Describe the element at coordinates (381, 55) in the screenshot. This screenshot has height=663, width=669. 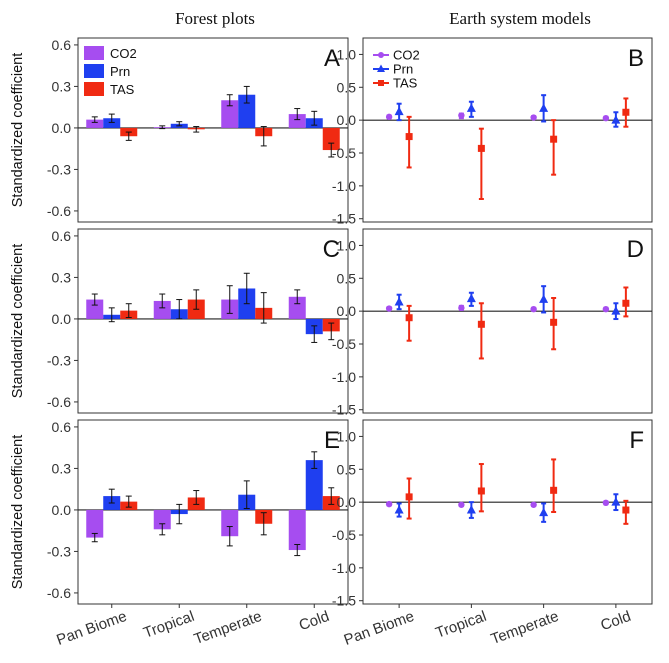
I see `legend-marker-CO2` at that location.